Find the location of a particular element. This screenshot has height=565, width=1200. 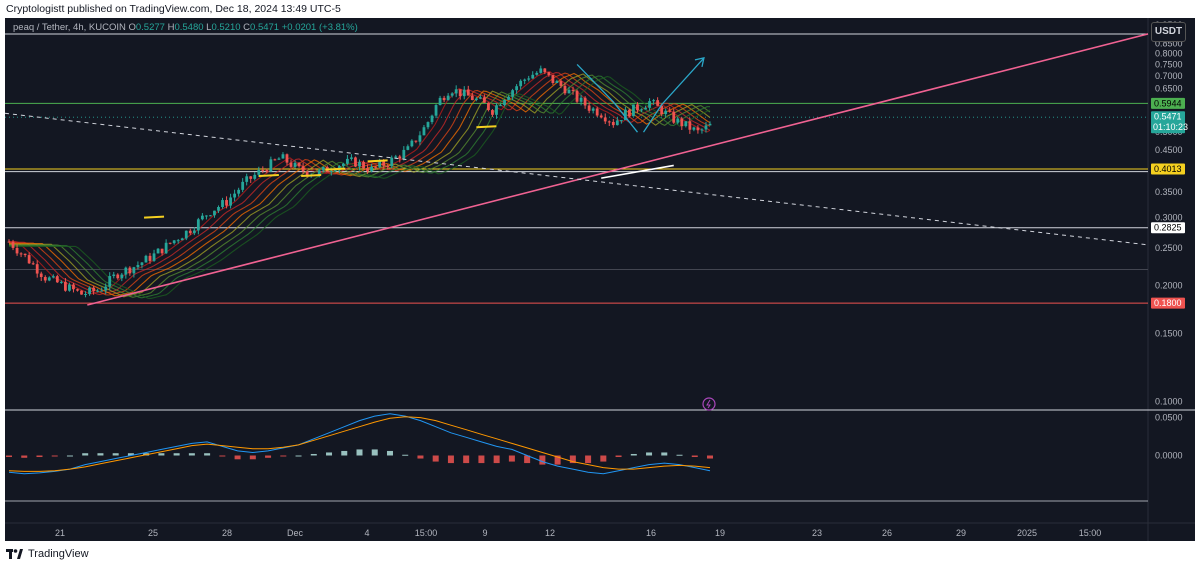

time-tick-label: 28 is located at coordinates (227, 533).